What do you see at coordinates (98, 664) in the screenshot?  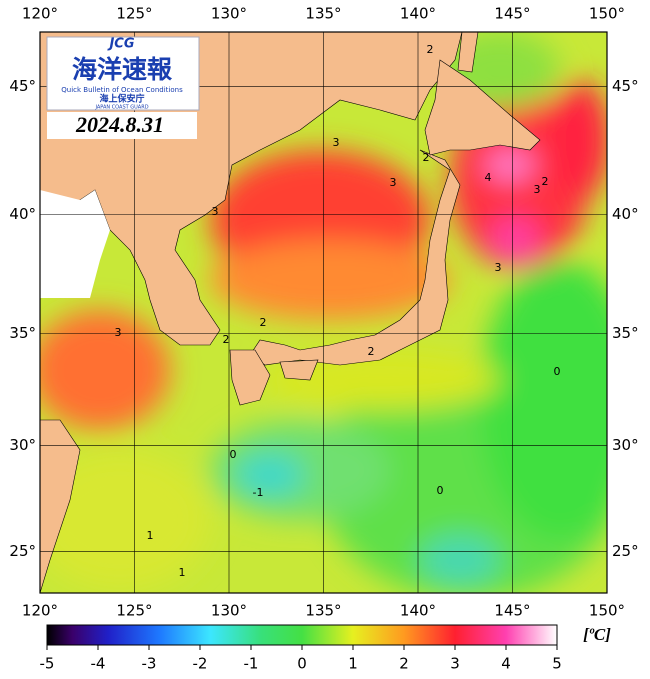 I see `colorbar-tick-label: -4` at bounding box center [98, 664].